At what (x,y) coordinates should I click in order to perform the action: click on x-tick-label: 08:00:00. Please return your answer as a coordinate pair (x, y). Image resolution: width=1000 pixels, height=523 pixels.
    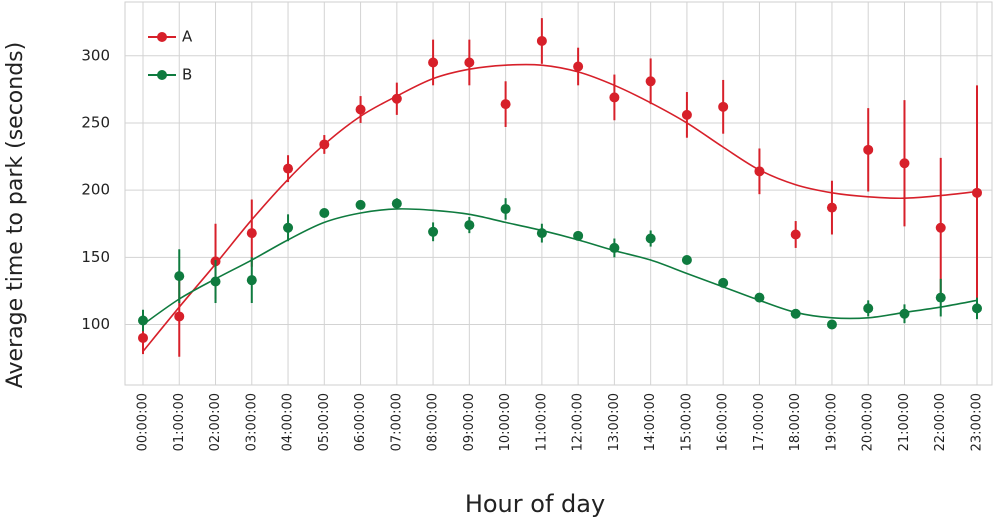
    Looking at the image, I should click on (433, 422).